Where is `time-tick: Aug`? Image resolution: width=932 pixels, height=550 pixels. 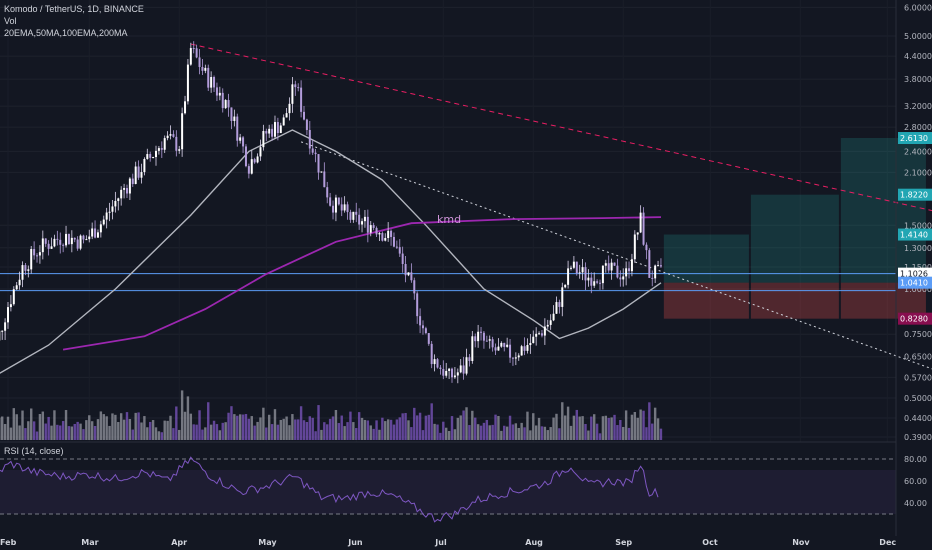 time-tick: Aug is located at coordinates (534, 542).